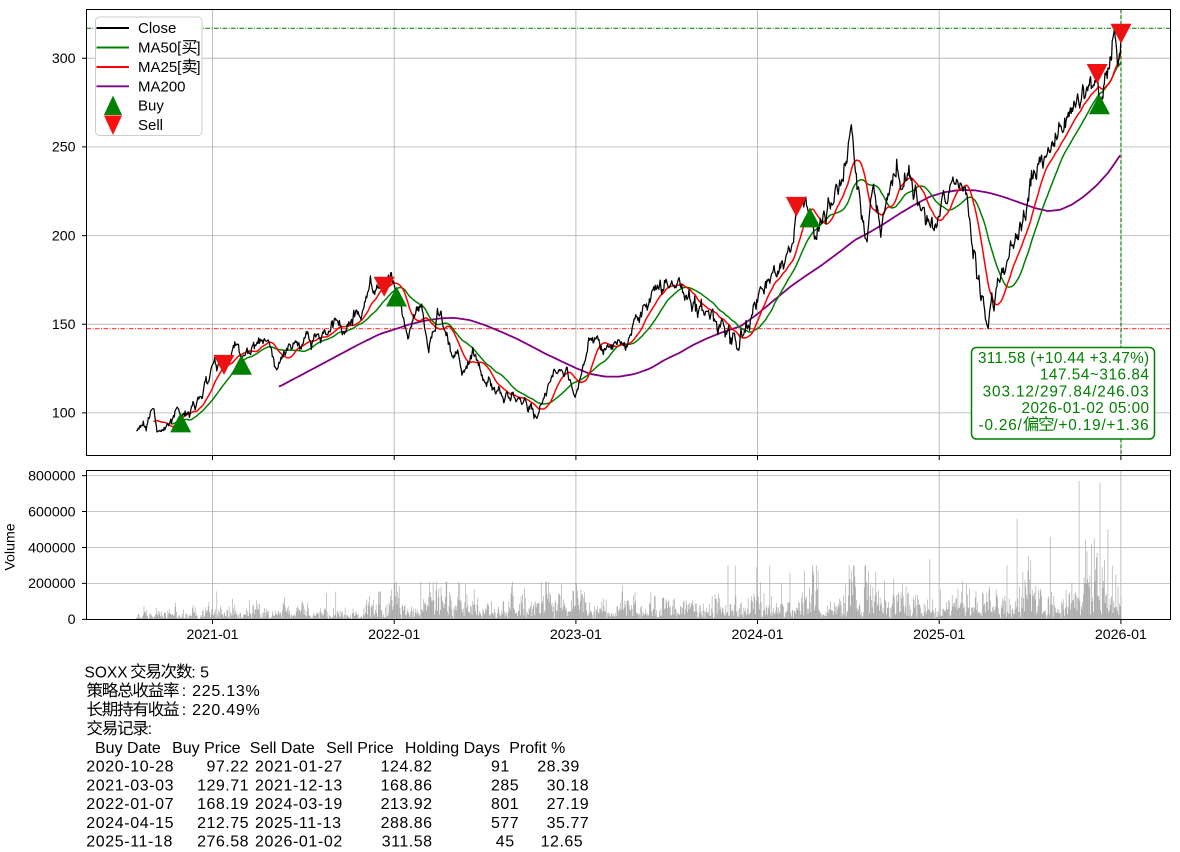  I want to click on svg-text: 2022-01, so click(394, 635).